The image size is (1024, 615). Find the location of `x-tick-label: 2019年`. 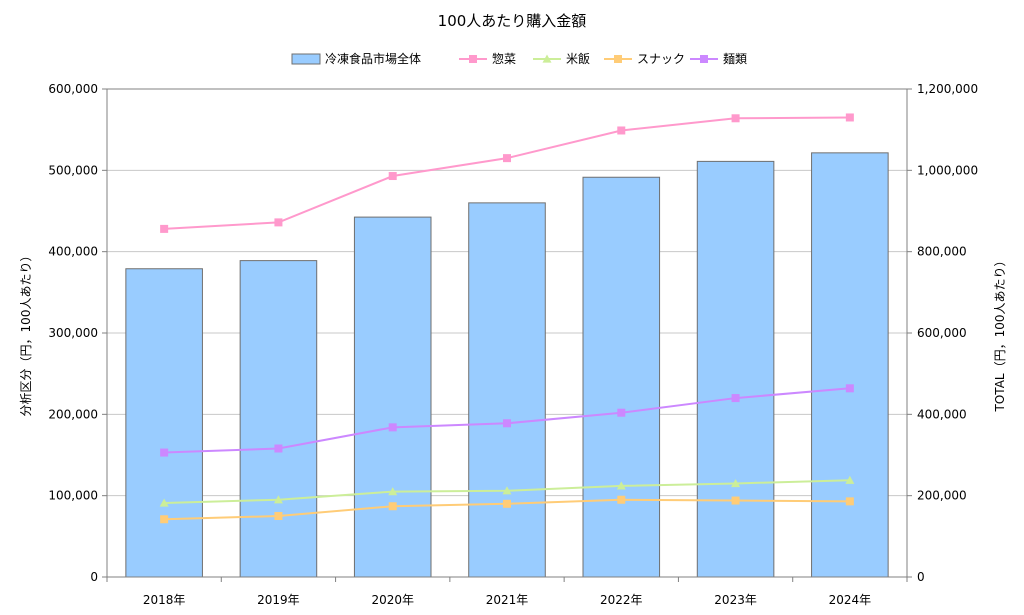

x-tick-label: 2019年 is located at coordinates (278, 600).